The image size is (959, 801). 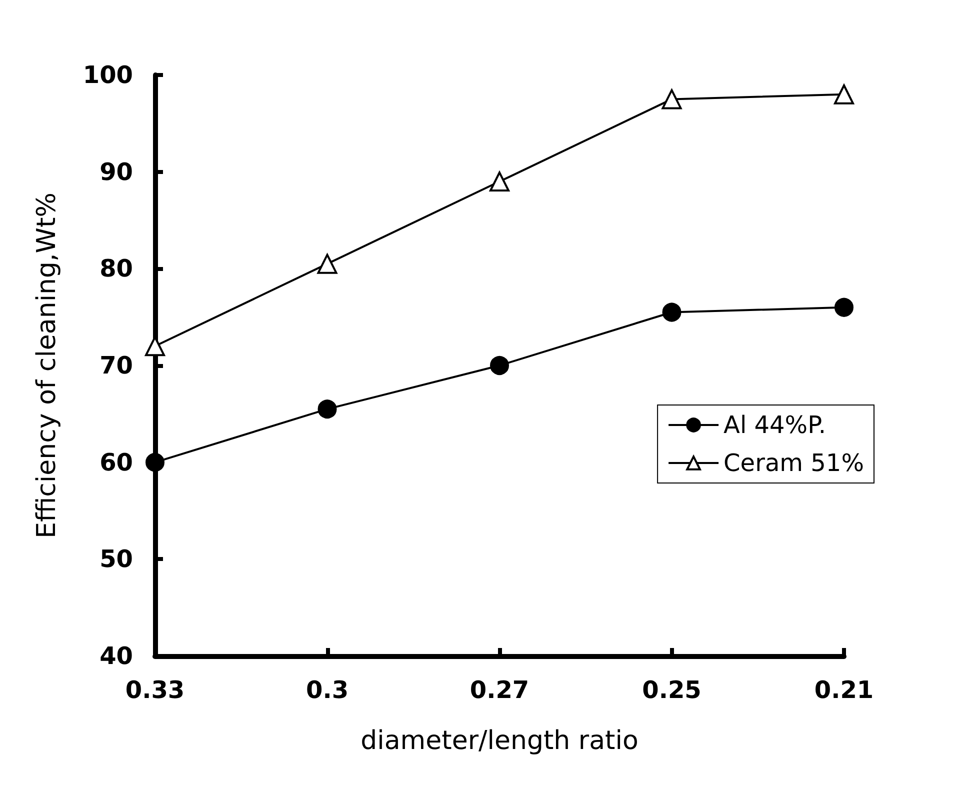 I want to click on y-tick-label: 90, so click(x=116, y=172).